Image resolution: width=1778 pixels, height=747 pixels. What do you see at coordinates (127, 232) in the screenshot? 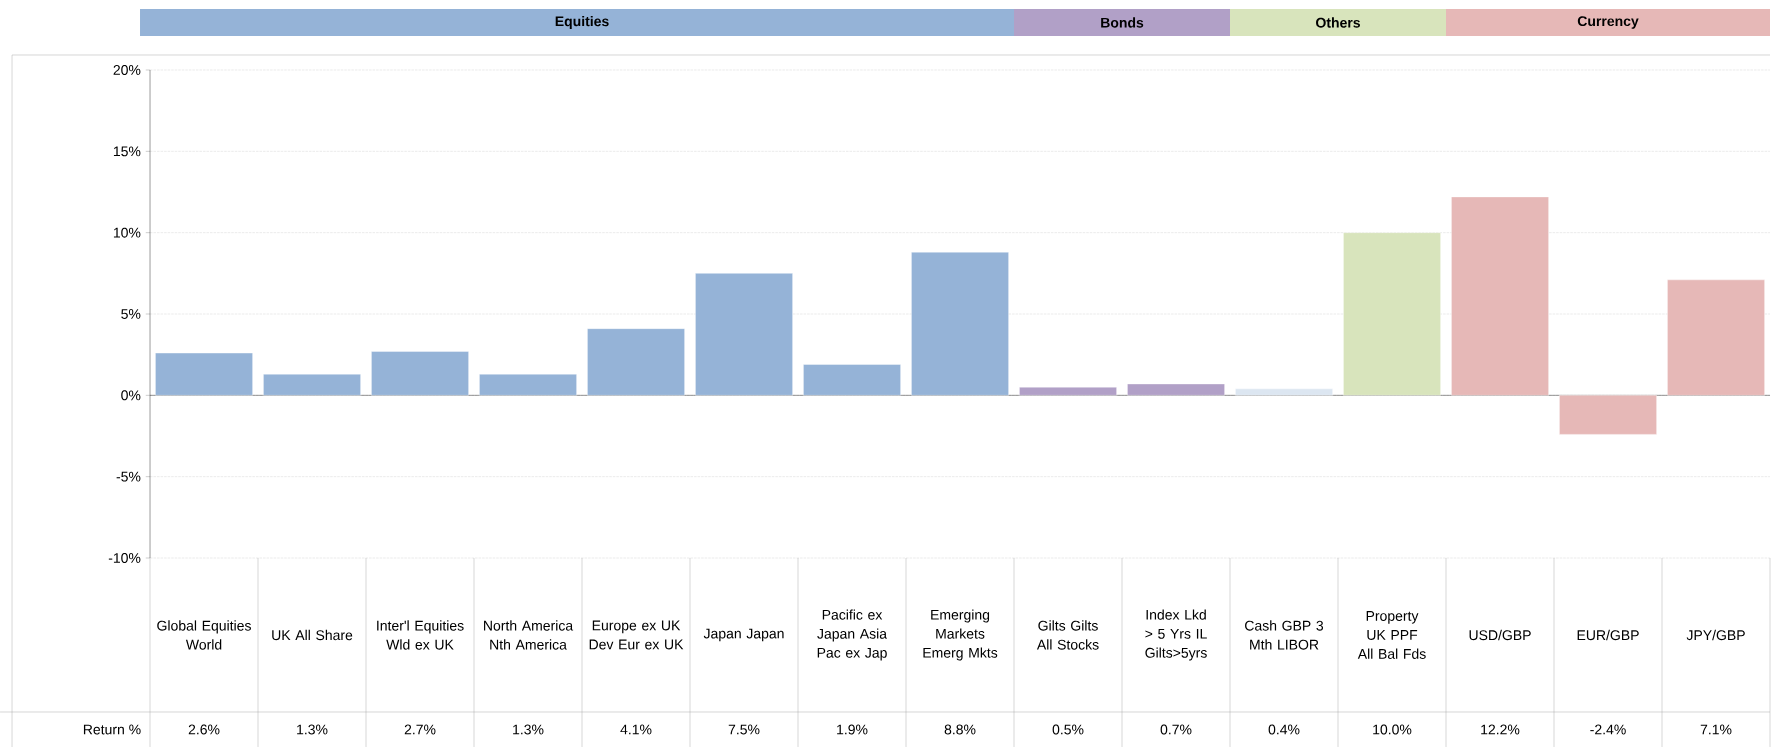
I see `y-tick-label: 10%` at bounding box center [127, 232].